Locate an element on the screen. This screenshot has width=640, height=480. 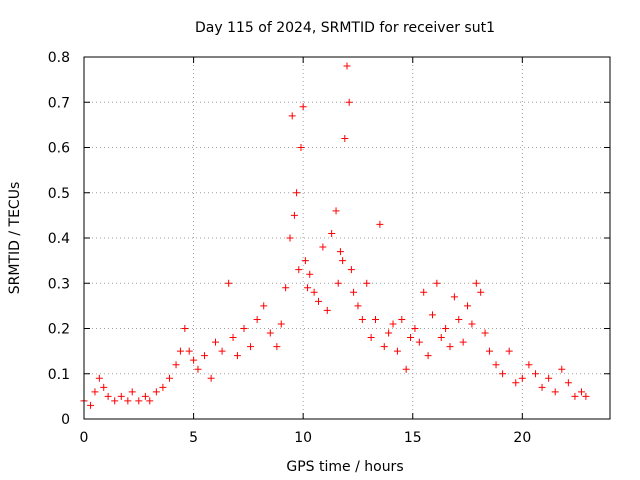
x-tick-label: 5 is located at coordinates (193, 438).